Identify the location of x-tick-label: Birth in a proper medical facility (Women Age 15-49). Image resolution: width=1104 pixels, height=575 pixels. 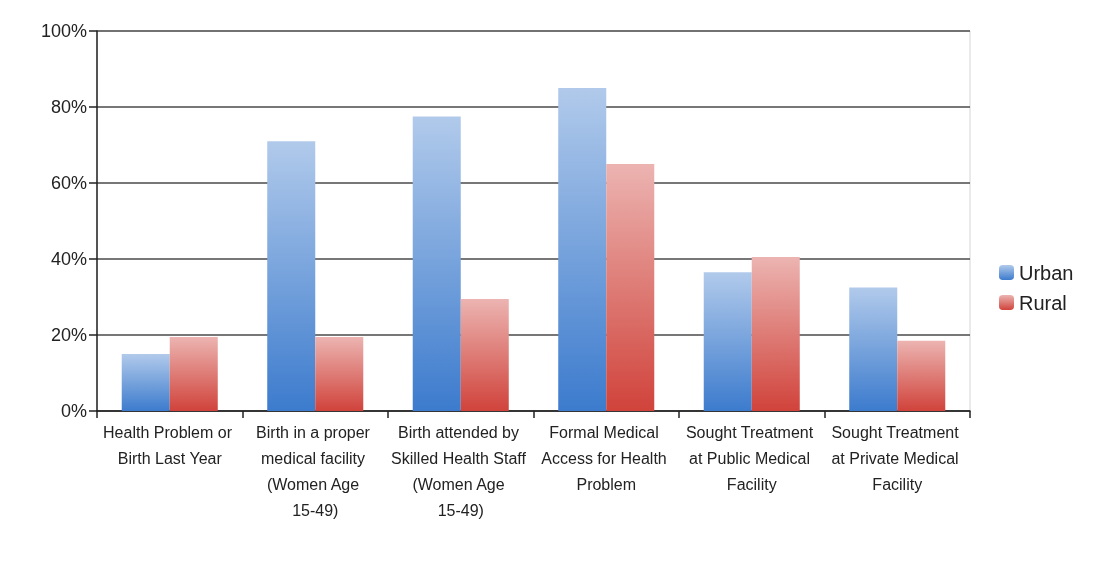
(315, 471).